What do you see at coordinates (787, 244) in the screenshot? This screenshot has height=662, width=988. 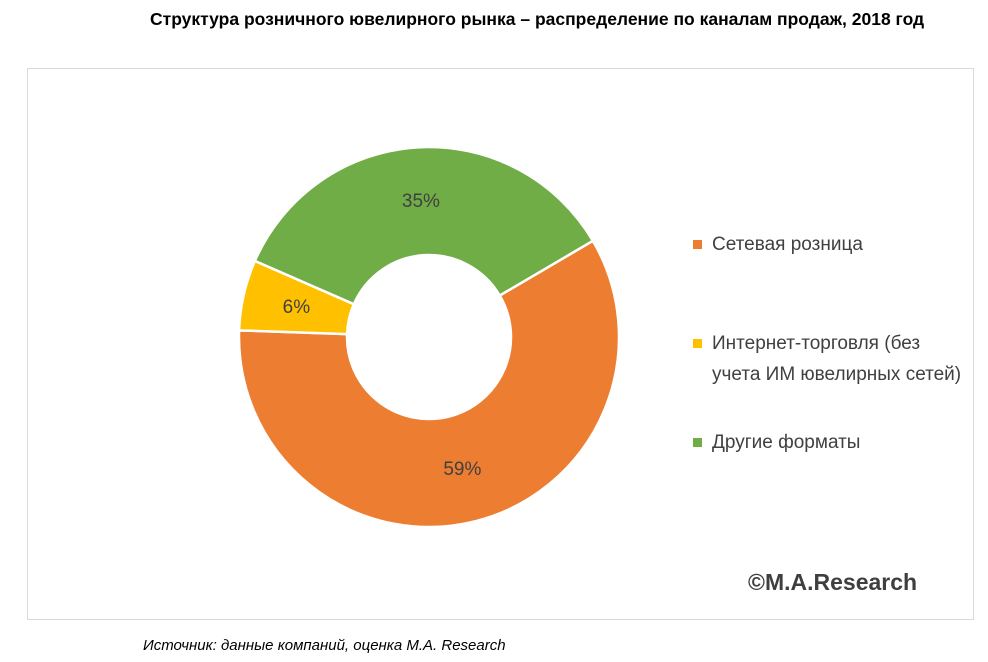 I see `legend-label-network-retail: Сетевая розница` at bounding box center [787, 244].